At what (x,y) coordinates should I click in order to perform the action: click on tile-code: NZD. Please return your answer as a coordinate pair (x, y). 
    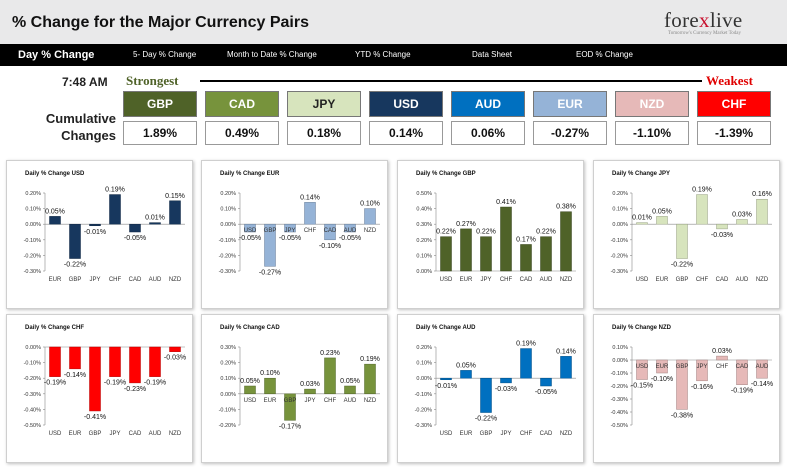
    Looking at the image, I should click on (652, 104).